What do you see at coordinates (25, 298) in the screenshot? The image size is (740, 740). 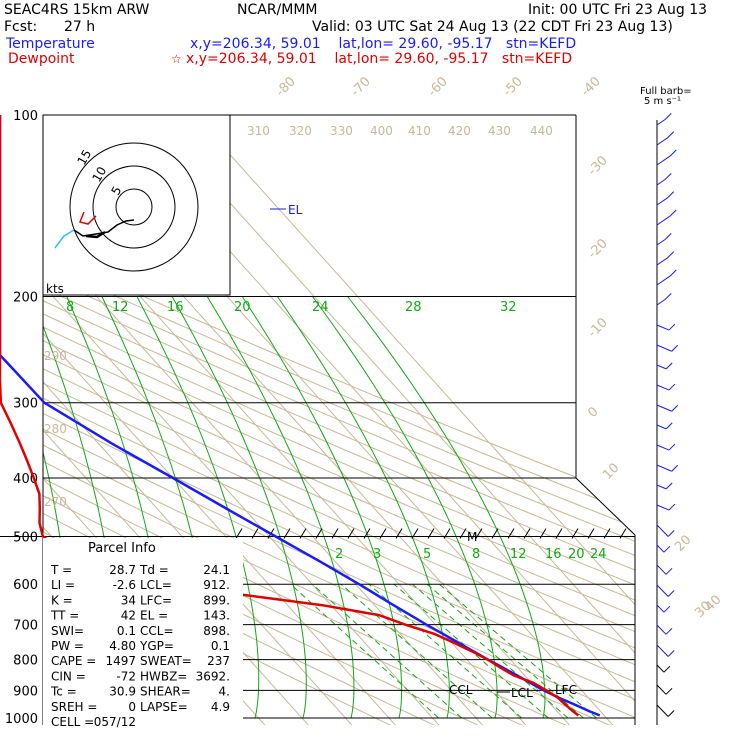 I see `pressure-tick-label: 200` at bounding box center [25, 298].